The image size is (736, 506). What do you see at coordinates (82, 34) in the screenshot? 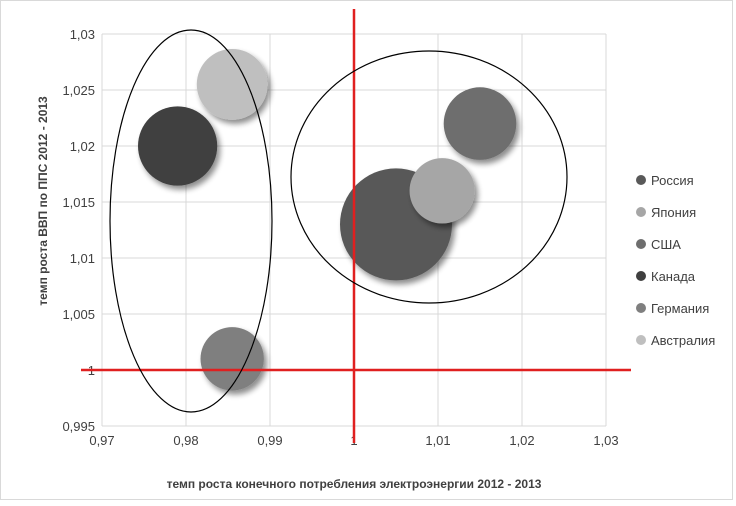
I see `y-tick-label: 1,03` at bounding box center [82, 34].